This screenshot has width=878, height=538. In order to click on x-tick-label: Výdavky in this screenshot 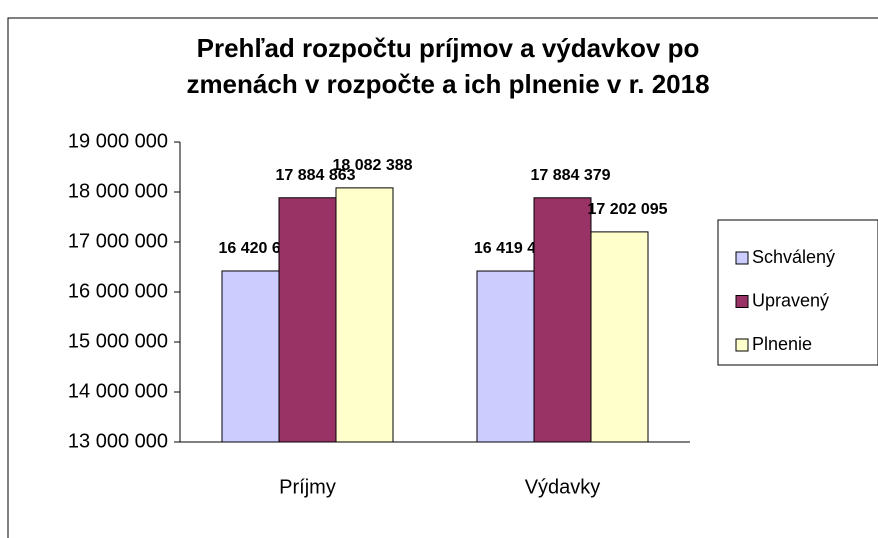, I will do `click(563, 487)`.